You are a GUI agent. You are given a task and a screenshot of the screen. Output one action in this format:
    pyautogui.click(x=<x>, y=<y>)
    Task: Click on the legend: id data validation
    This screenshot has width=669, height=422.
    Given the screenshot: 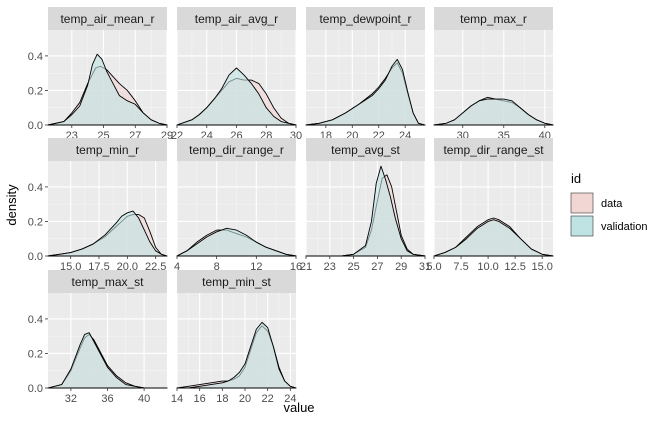 What is the action you would take?
    pyautogui.click(x=608, y=204)
    